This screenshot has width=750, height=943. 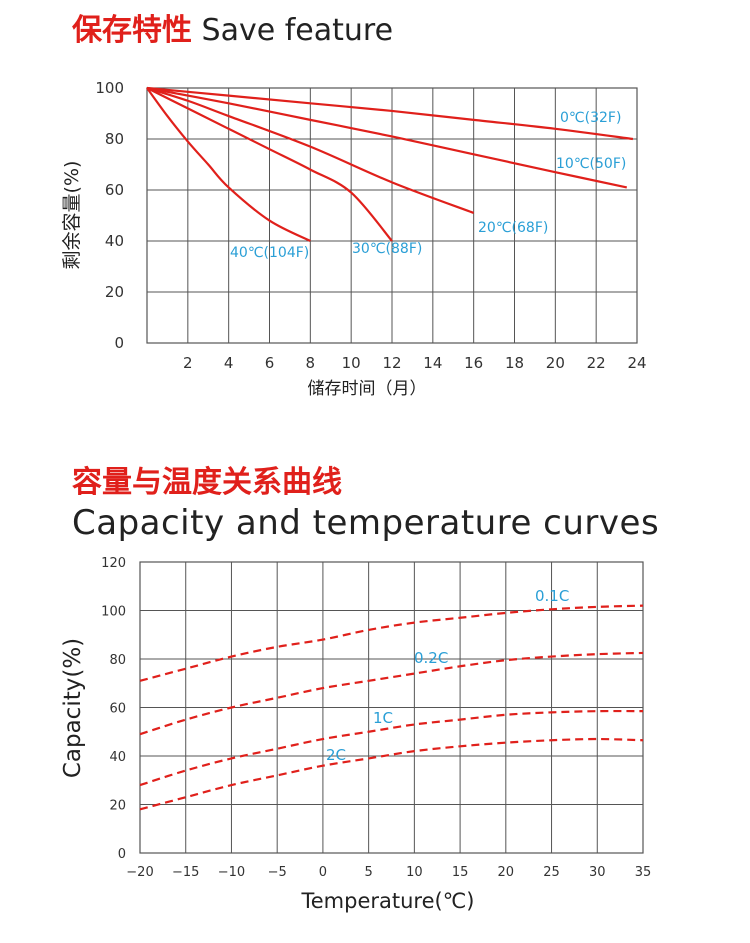 What do you see at coordinates (323, 872) in the screenshot?
I see `x-tick-label: 0` at bounding box center [323, 872].